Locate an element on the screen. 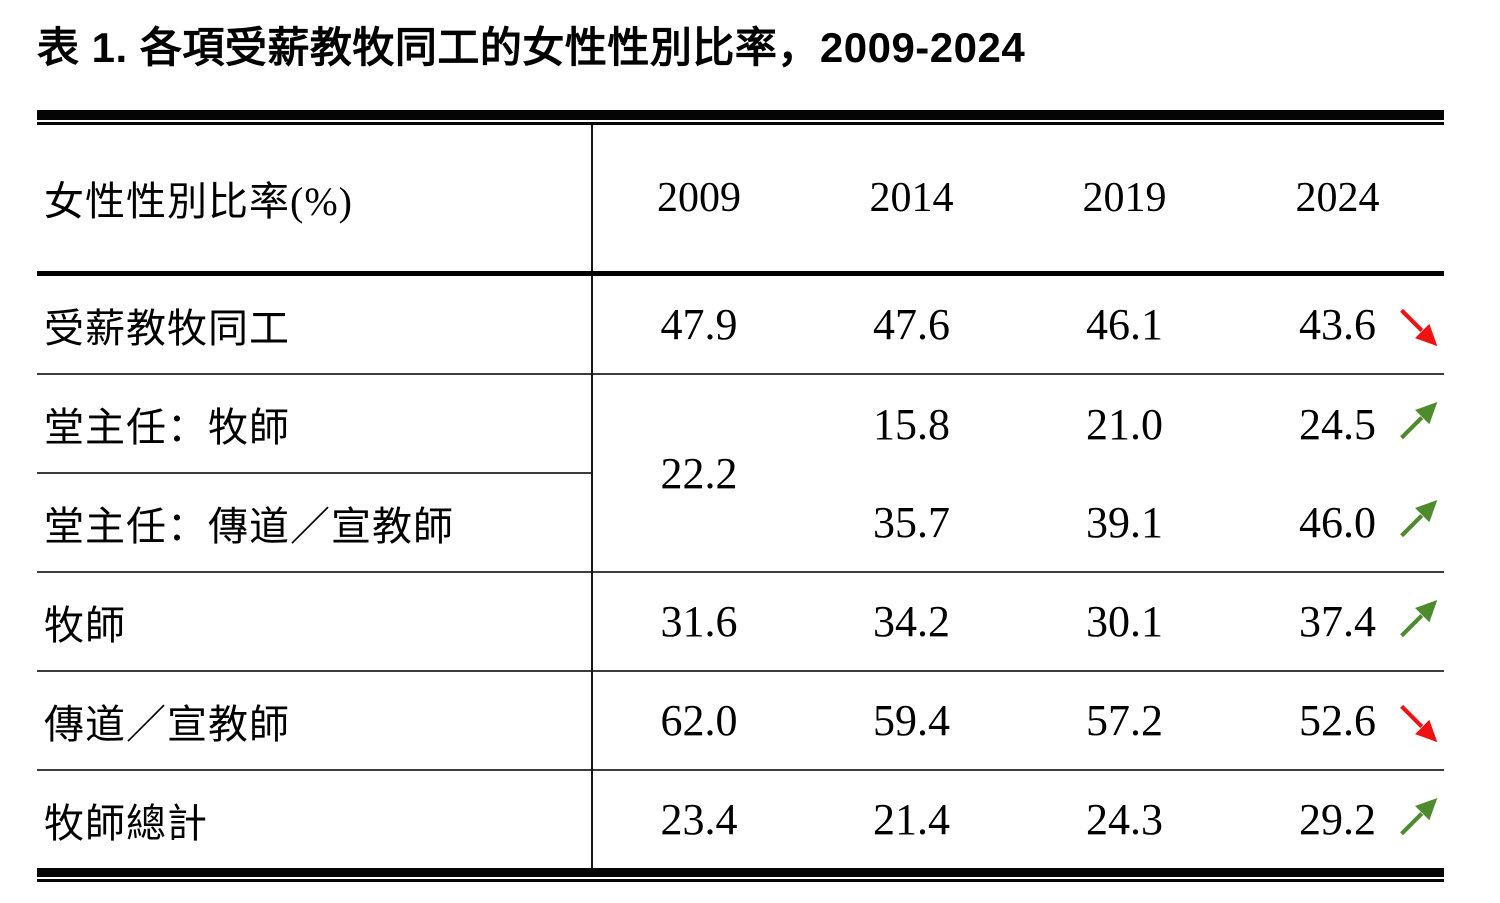 The width and height of the screenshot is (1500, 903). value-2024: 37.4 is located at coordinates (1337, 621).